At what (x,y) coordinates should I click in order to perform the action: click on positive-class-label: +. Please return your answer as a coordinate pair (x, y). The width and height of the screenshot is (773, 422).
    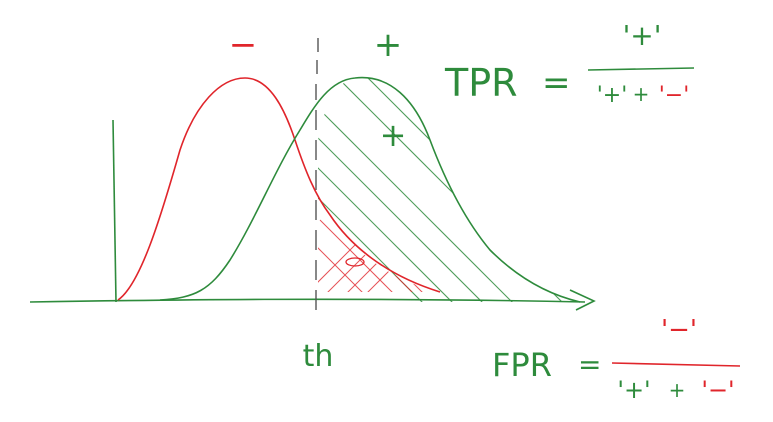
    Looking at the image, I should click on (388, 45).